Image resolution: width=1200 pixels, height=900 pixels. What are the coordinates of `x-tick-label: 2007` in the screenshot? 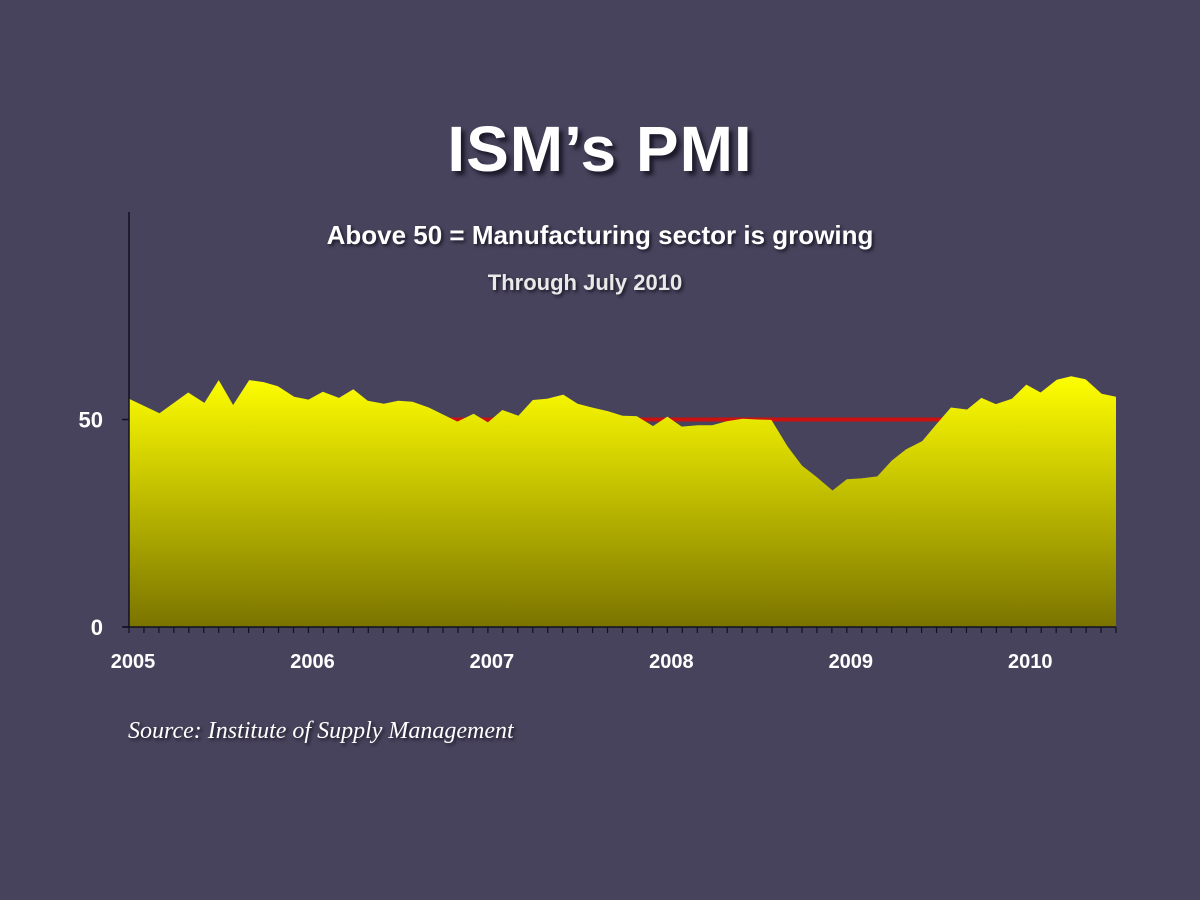 It's located at (492, 662).